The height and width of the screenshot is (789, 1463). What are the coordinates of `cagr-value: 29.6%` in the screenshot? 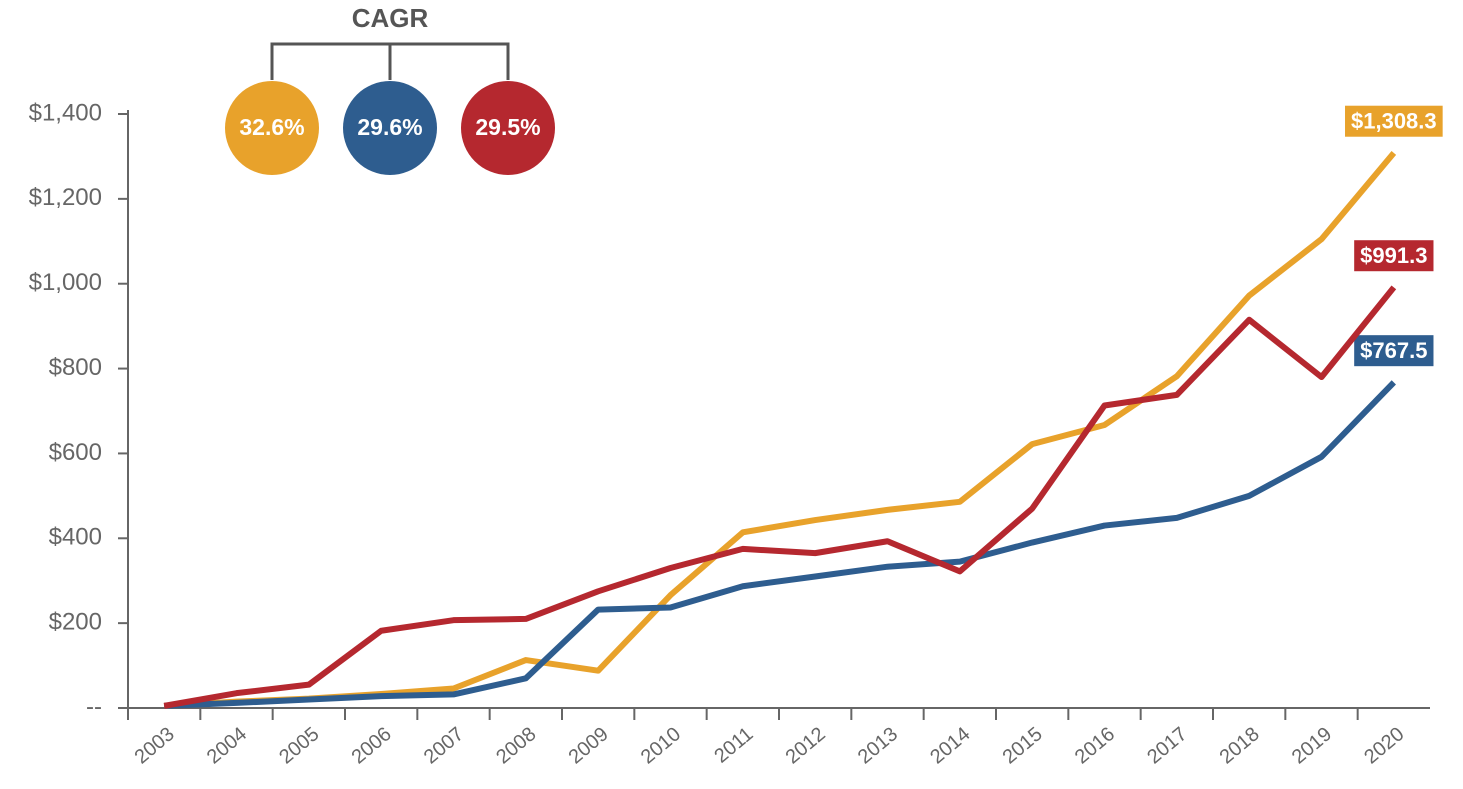 It's located at (389, 127).